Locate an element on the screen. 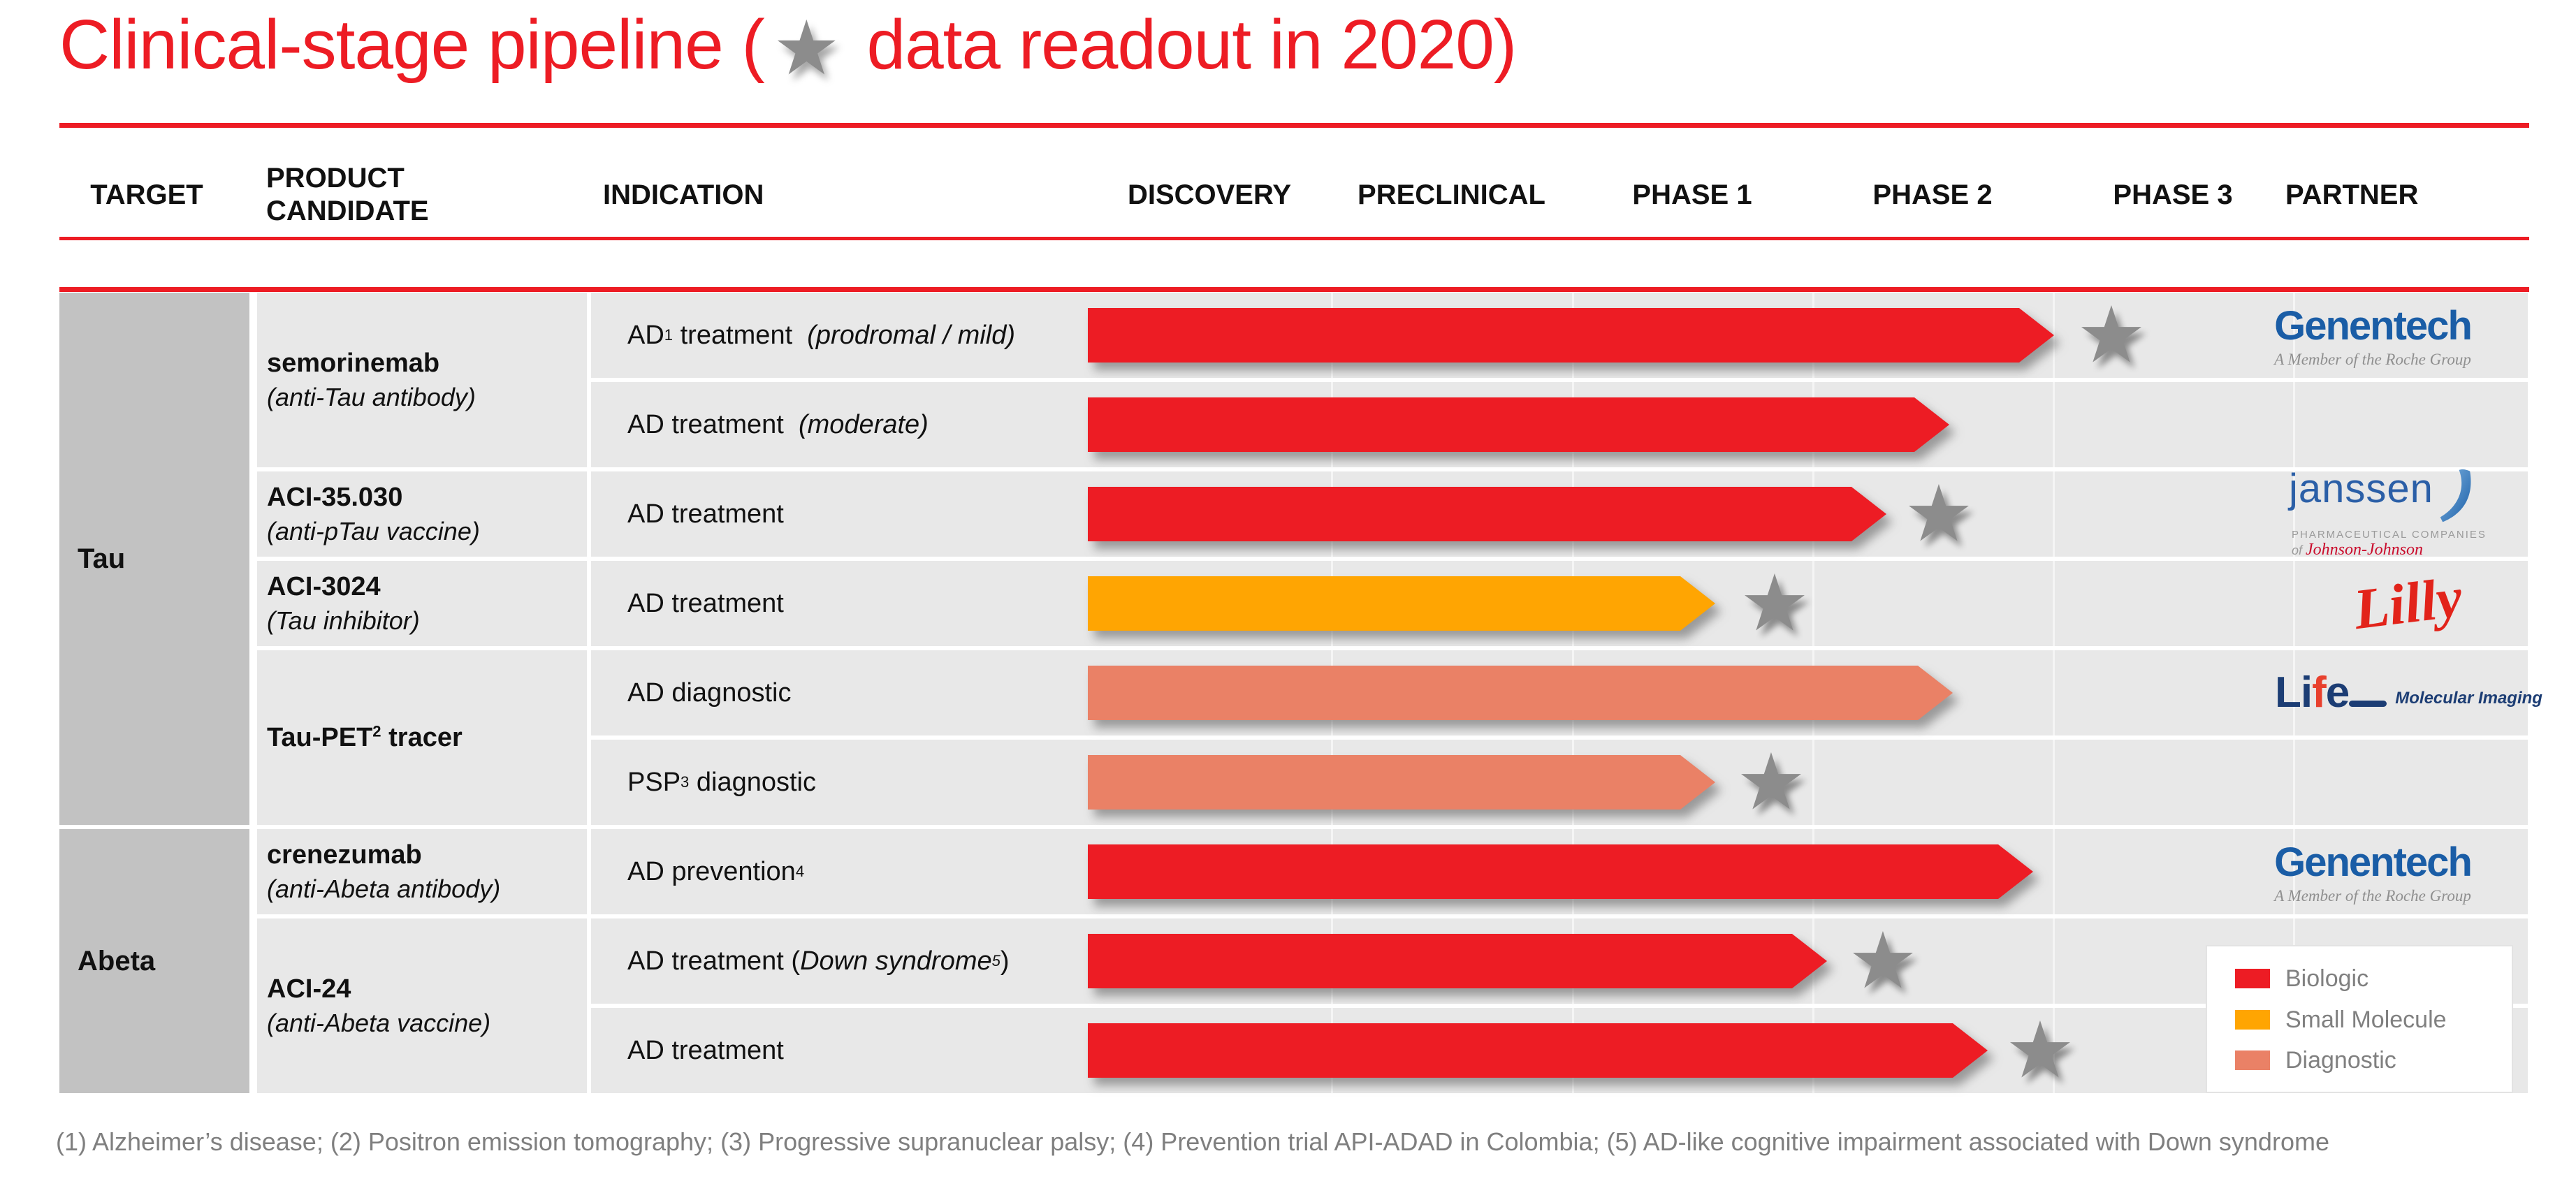 The height and width of the screenshot is (1186, 2576). title-text-left: Clinical-stage pipeline ( is located at coordinates (412, 45).